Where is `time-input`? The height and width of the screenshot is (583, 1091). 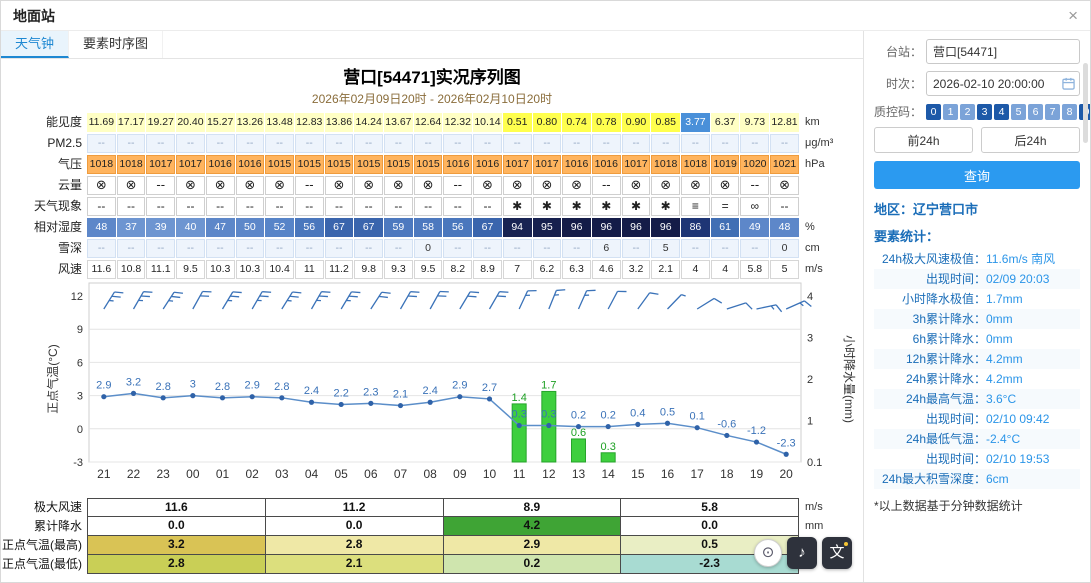
time-input is located at coordinates (1003, 83).